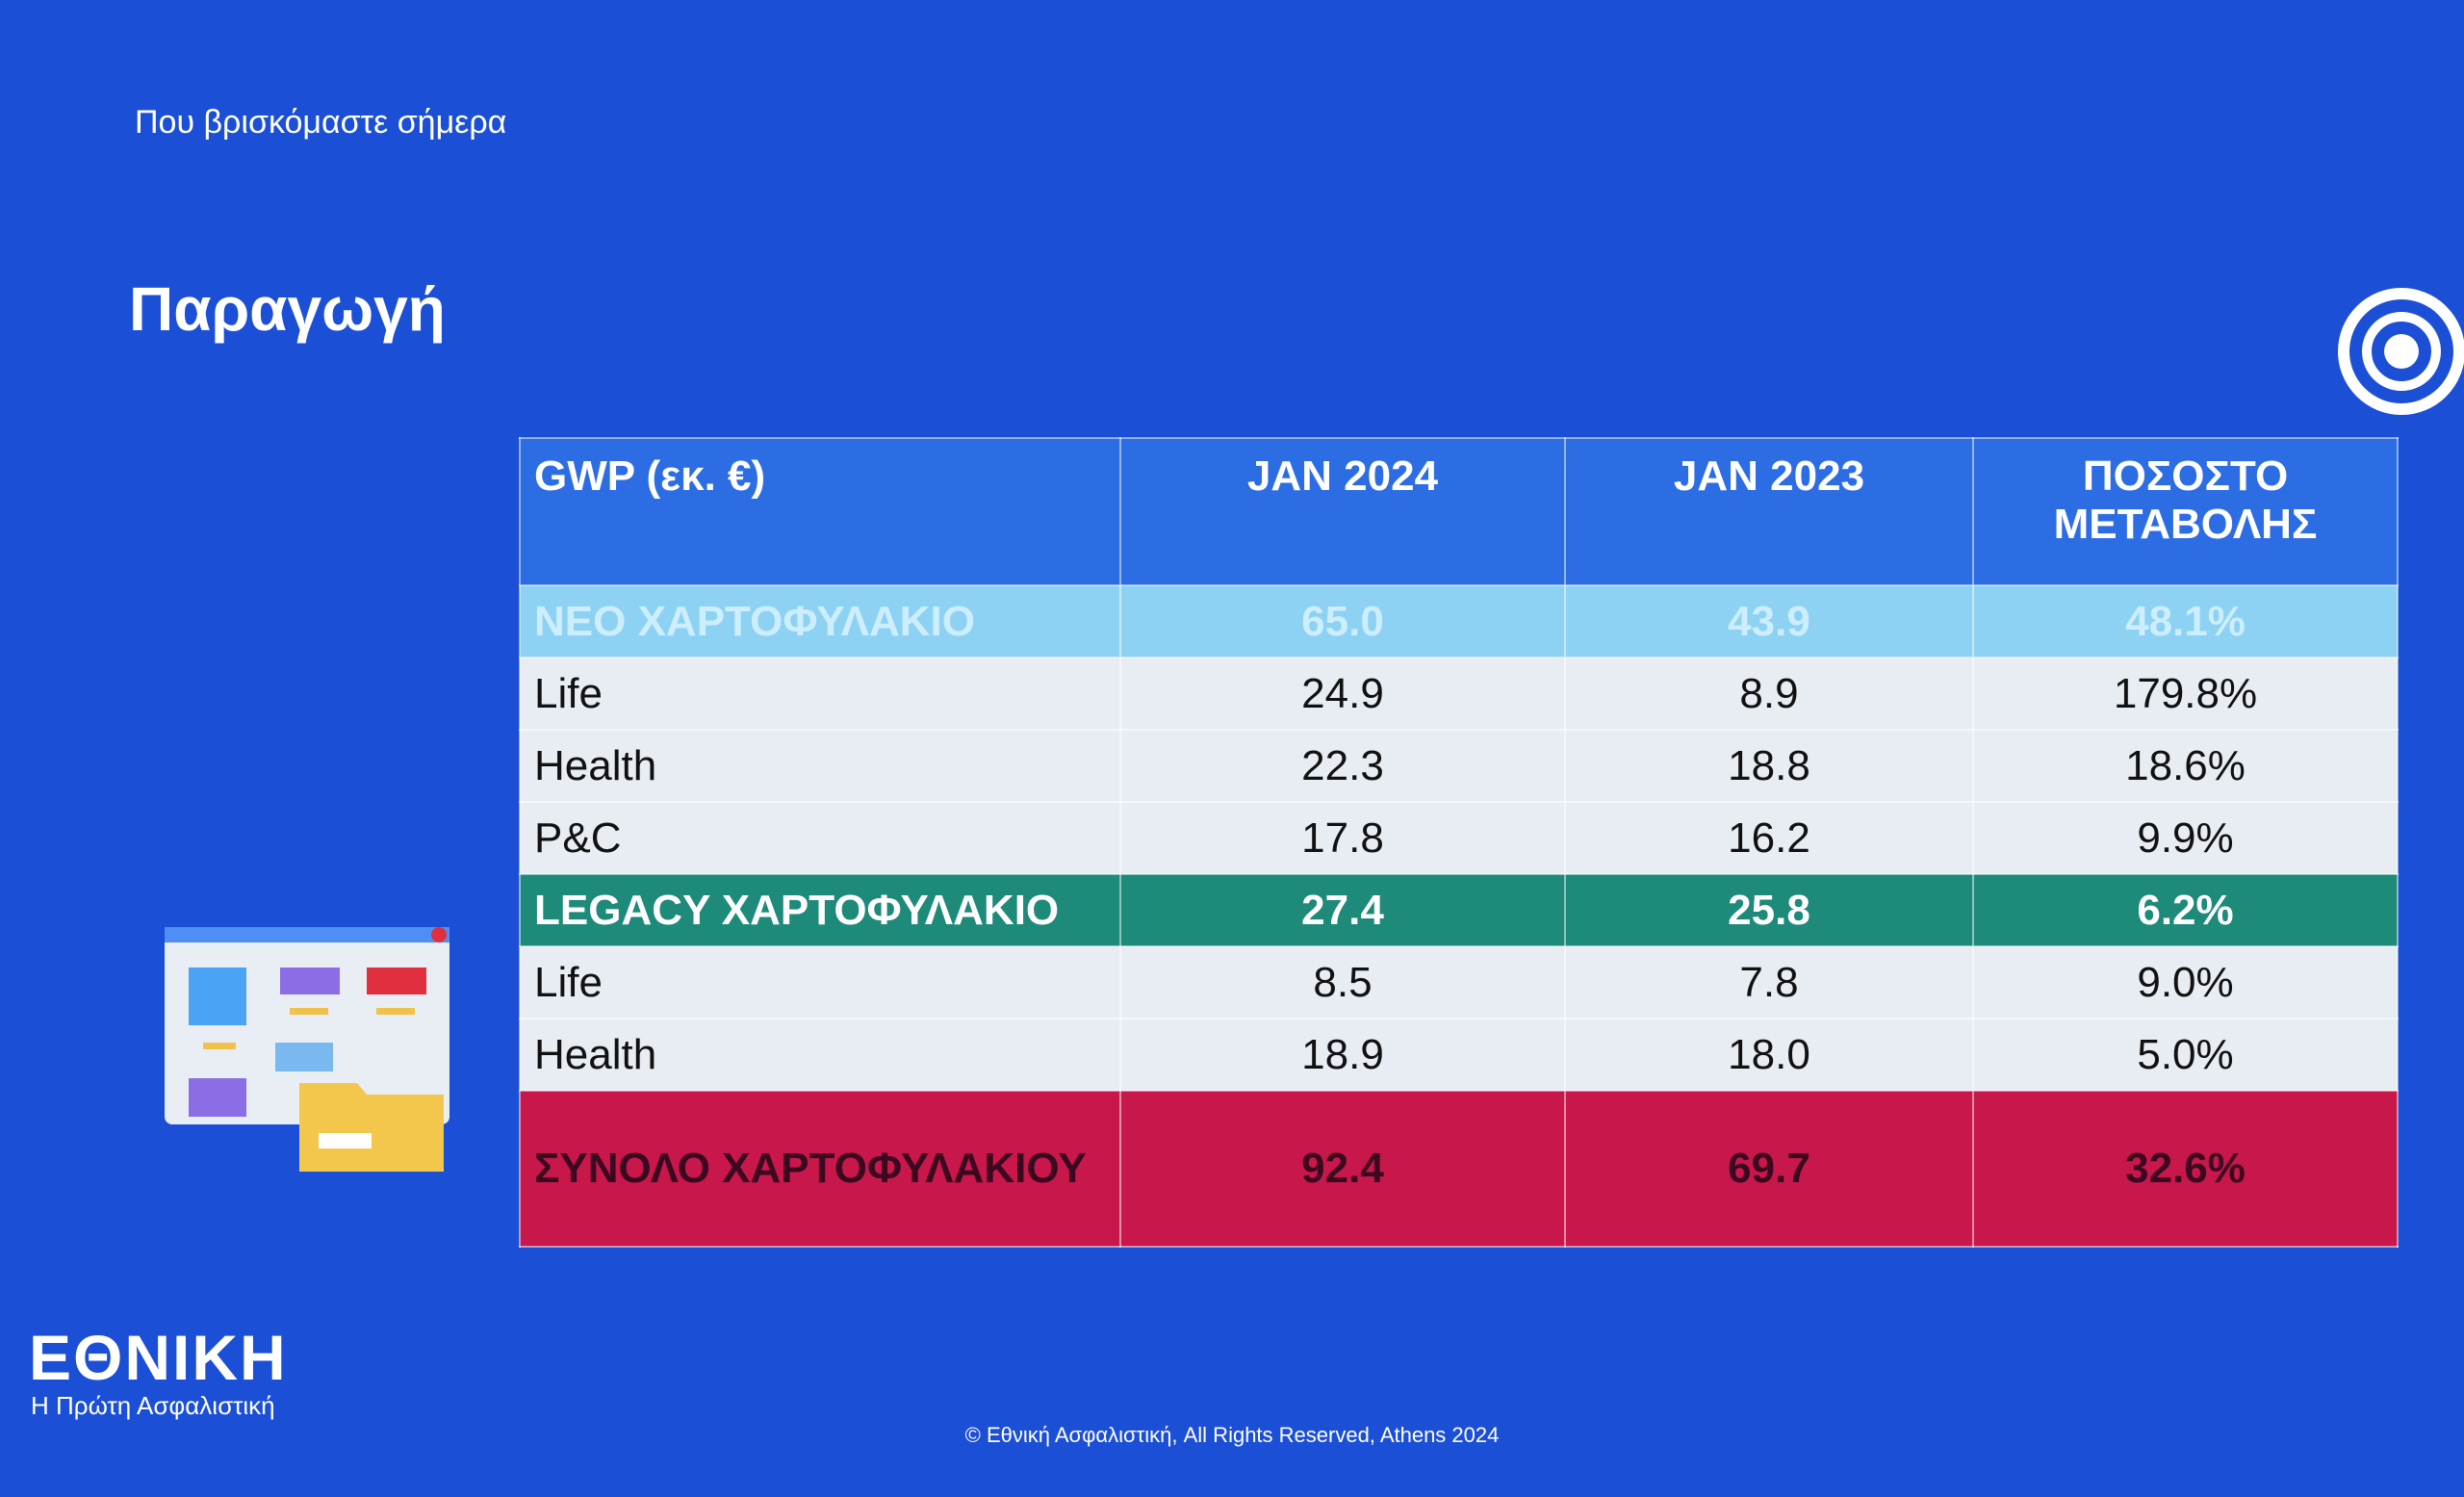  Describe the element at coordinates (307, 1049) in the screenshot. I see `folder-illustration` at that location.